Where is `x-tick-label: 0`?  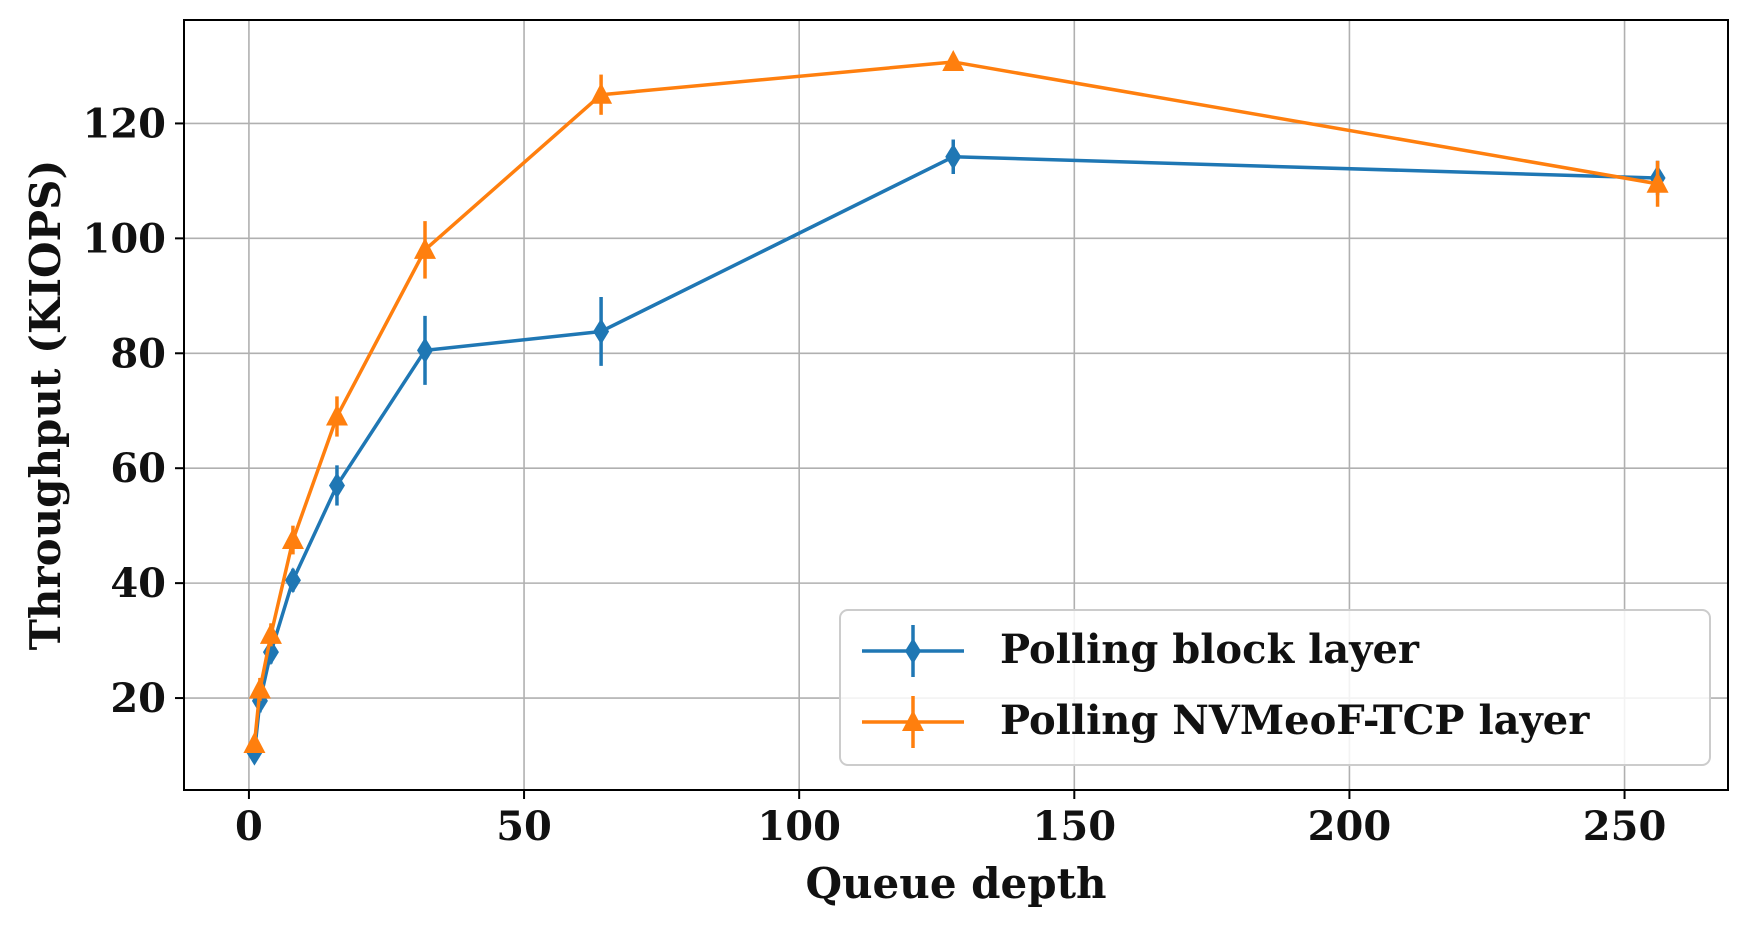 x-tick-label: 0 is located at coordinates (249, 826).